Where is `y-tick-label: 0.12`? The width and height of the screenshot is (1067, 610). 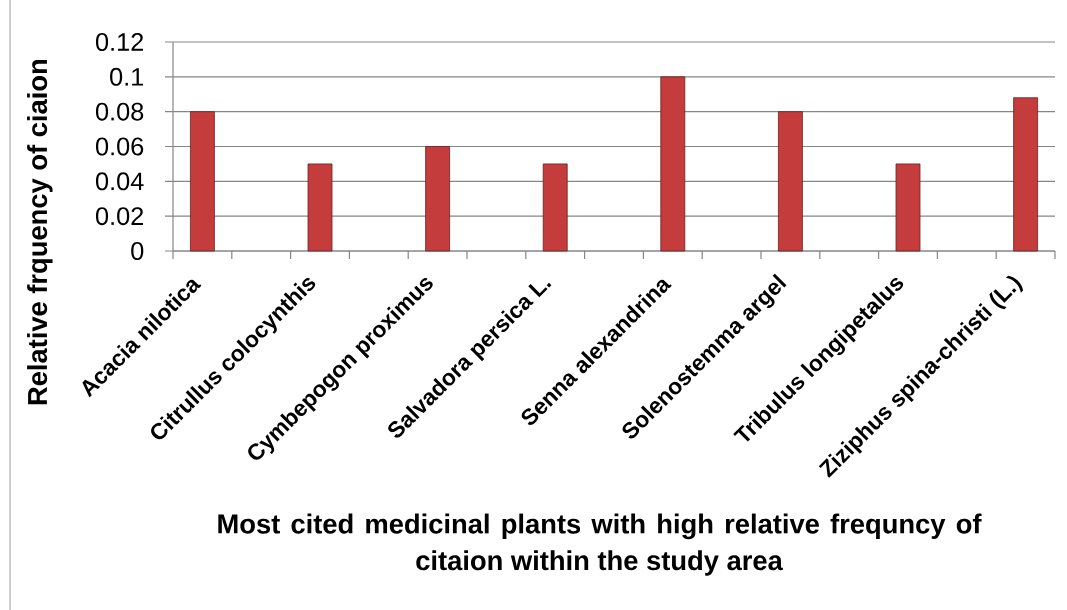
y-tick-label: 0.12 is located at coordinates (119, 42).